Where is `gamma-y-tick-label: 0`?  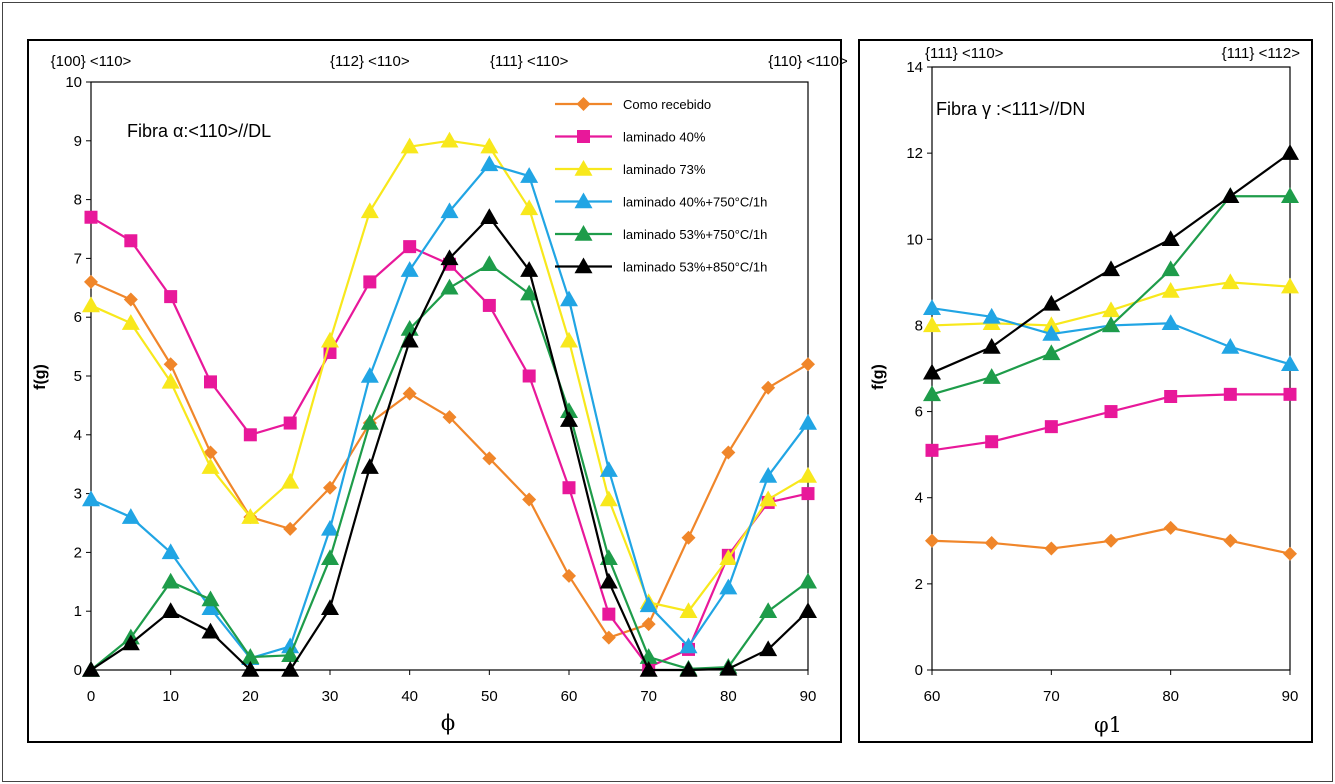
gamma-y-tick-label: 0 is located at coordinates (919, 670).